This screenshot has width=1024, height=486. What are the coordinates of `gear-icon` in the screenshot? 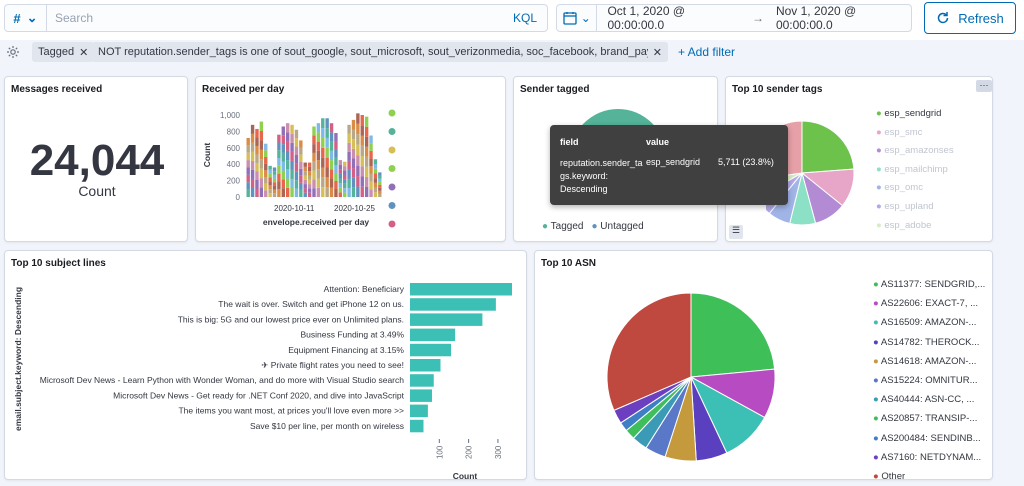 It's located at (13, 52).